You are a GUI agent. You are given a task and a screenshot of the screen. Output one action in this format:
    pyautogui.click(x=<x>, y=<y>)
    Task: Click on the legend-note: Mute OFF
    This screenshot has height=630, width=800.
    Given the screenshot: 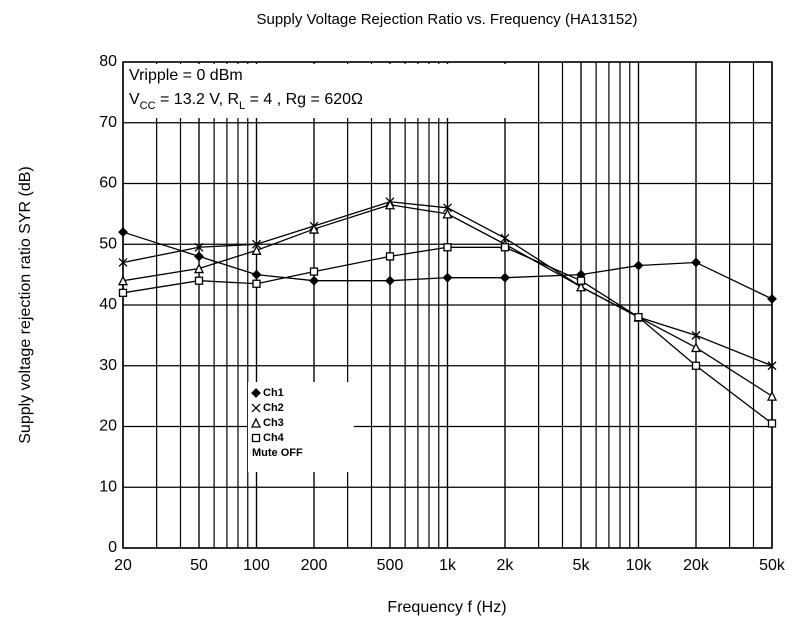 What is the action you would take?
    pyautogui.click(x=277, y=453)
    